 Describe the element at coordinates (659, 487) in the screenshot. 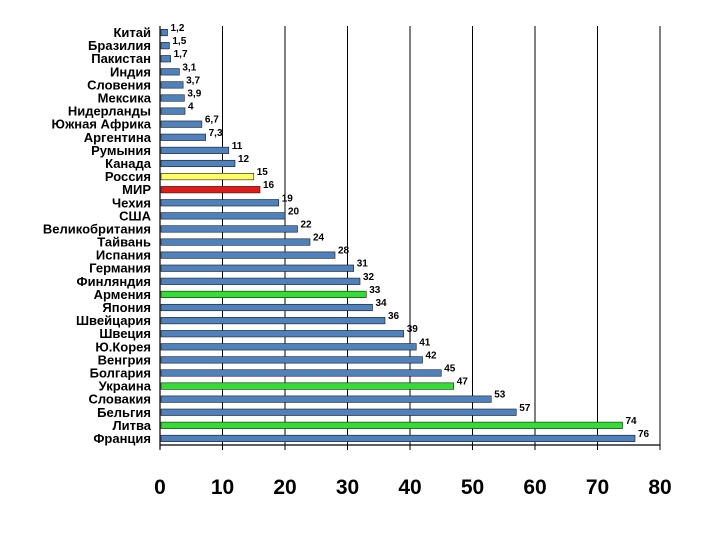

I see `x-tick-label-80: 80` at that location.